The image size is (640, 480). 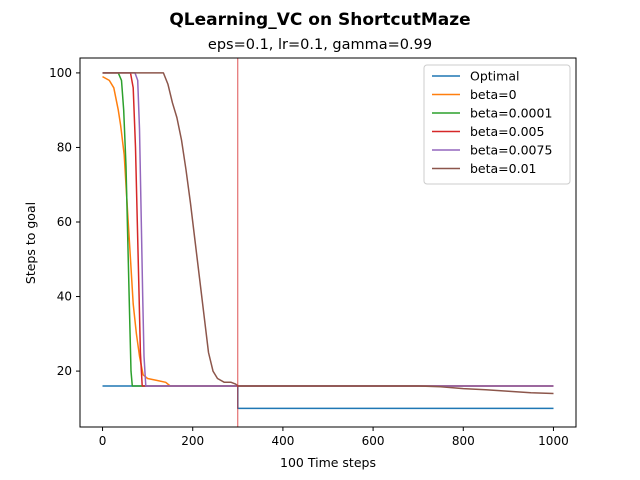 What do you see at coordinates (553, 441) in the screenshot?
I see `x-tick-label: 1000` at bounding box center [553, 441].